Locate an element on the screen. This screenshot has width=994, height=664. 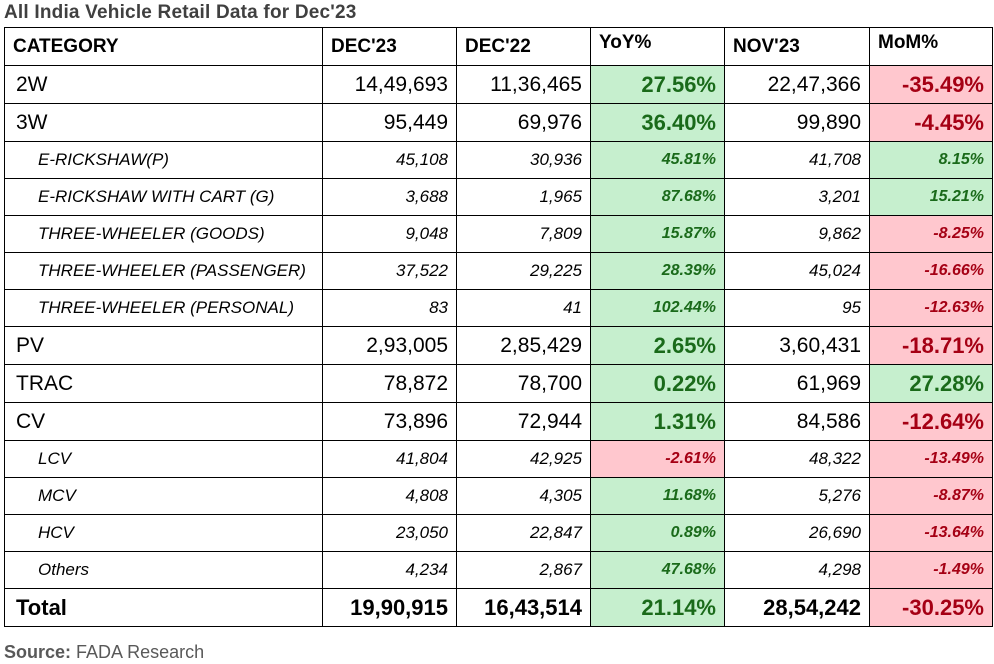
dec22-cell: 42,925 is located at coordinates (523, 459).